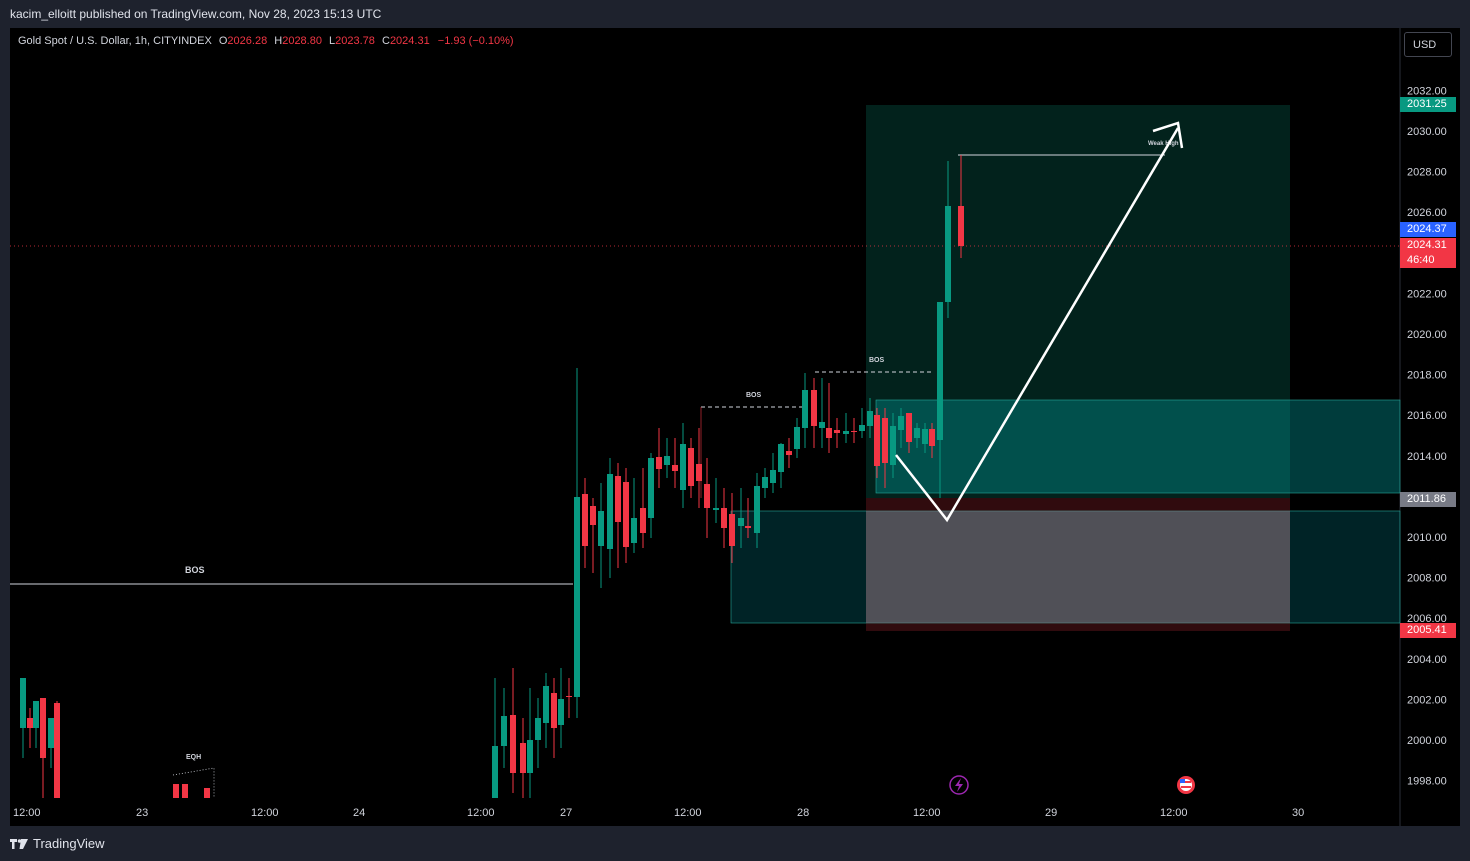 This screenshot has width=1470, height=861. What do you see at coordinates (278, 41) in the screenshot?
I see `high-label: H` at bounding box center [278, 41].